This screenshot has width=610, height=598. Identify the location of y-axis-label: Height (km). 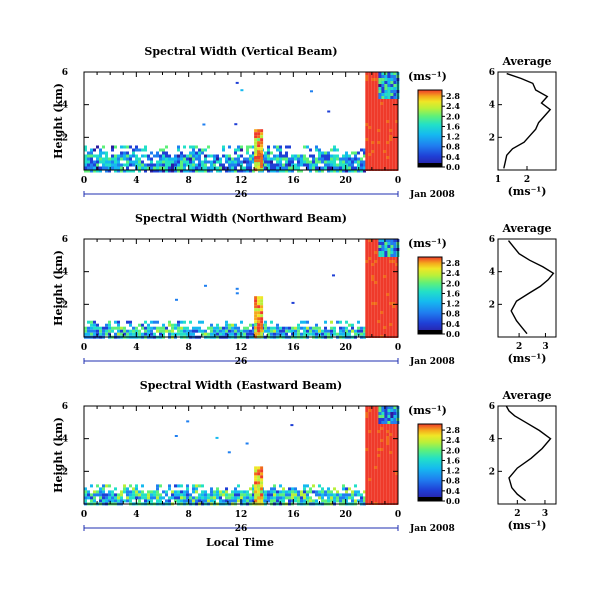
(58, 288).